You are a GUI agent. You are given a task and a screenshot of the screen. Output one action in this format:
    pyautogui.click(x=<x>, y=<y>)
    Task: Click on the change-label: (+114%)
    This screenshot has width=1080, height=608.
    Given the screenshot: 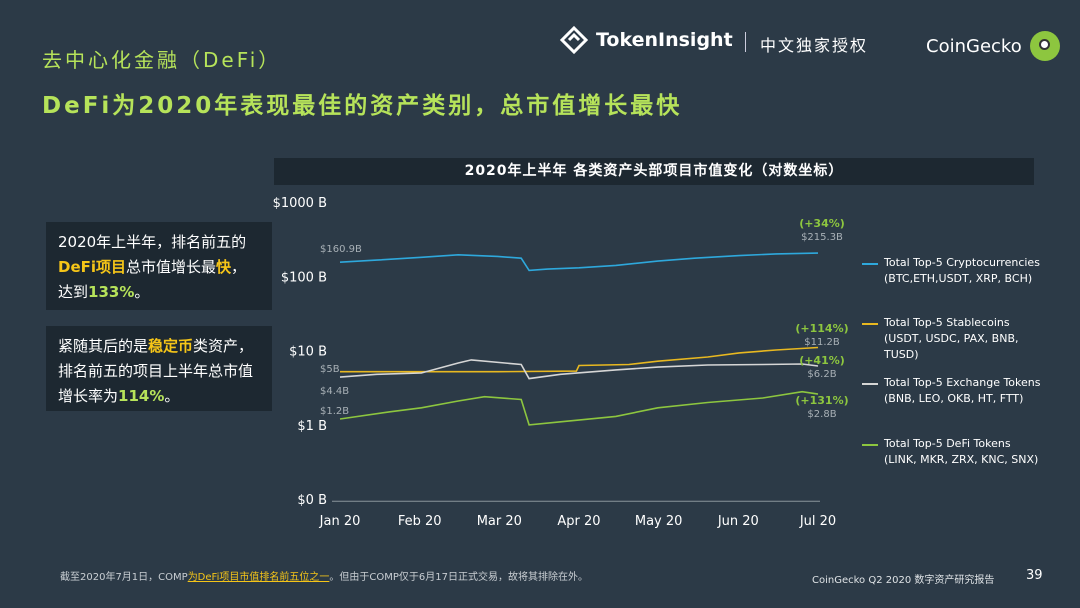 What is the action you would take?
    pyautogui.click(x=821, y=328)
    